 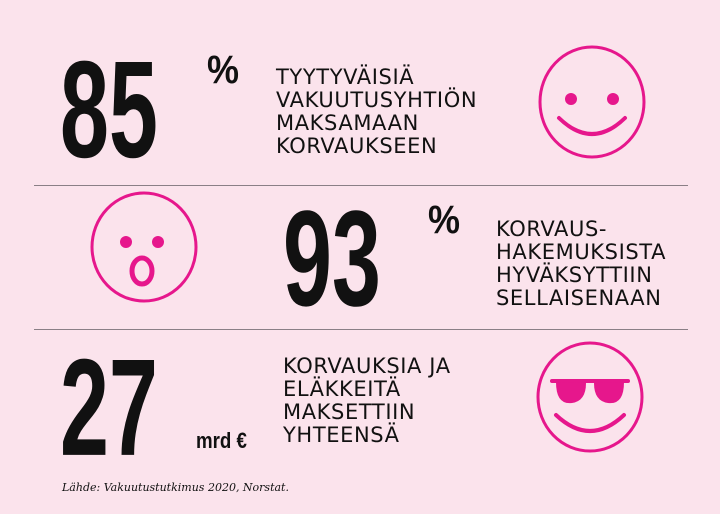 I want to click on desc-line: HYVÄKSYTTIIN, so click(x=574, y=275).